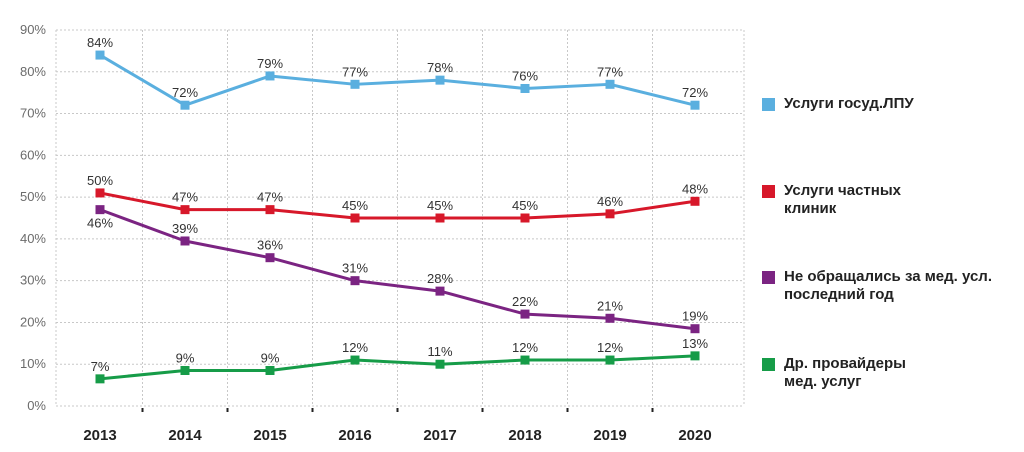 Image resolution: width=1024 pixels, height=452 pixels. I want to click on y-tick-label: 90%, so click(33, 29).